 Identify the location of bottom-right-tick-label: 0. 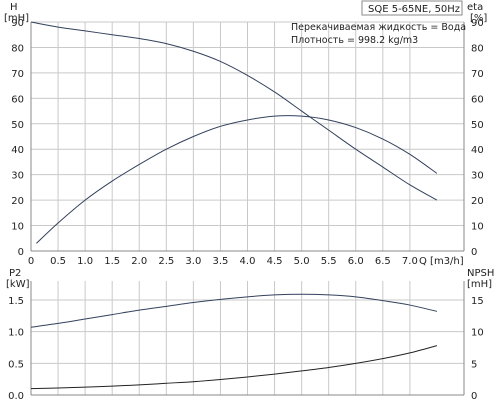
(474, 395).